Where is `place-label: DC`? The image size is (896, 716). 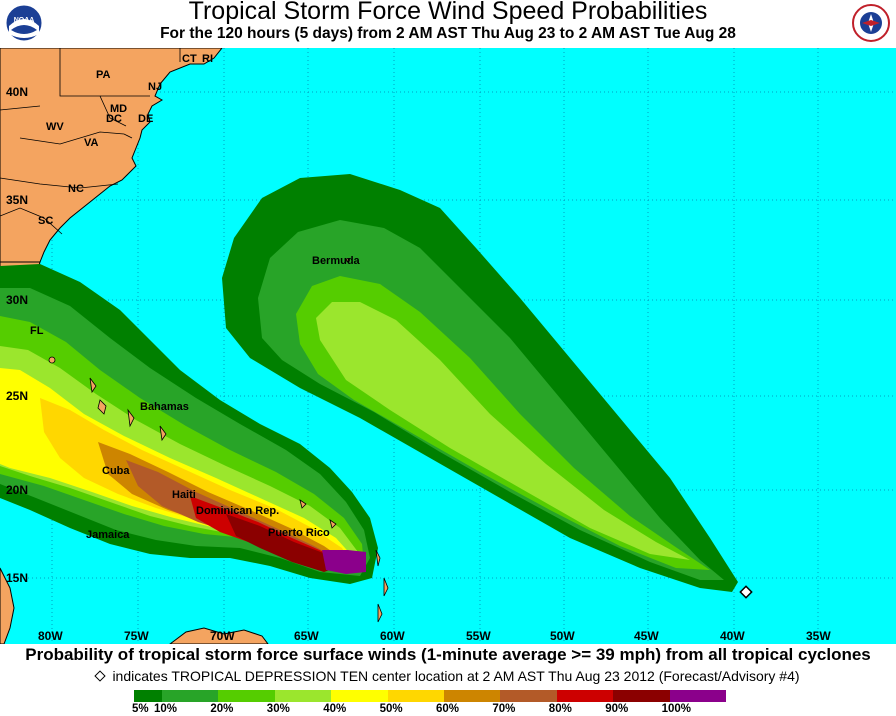 place-label: DC is located at coordinates (114, 119).